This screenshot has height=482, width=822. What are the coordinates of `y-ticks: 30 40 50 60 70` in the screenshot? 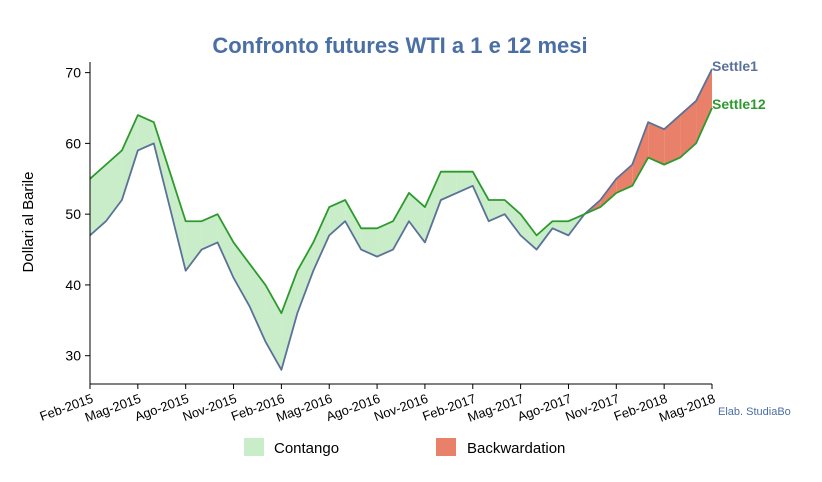 It's located at (77, 214).